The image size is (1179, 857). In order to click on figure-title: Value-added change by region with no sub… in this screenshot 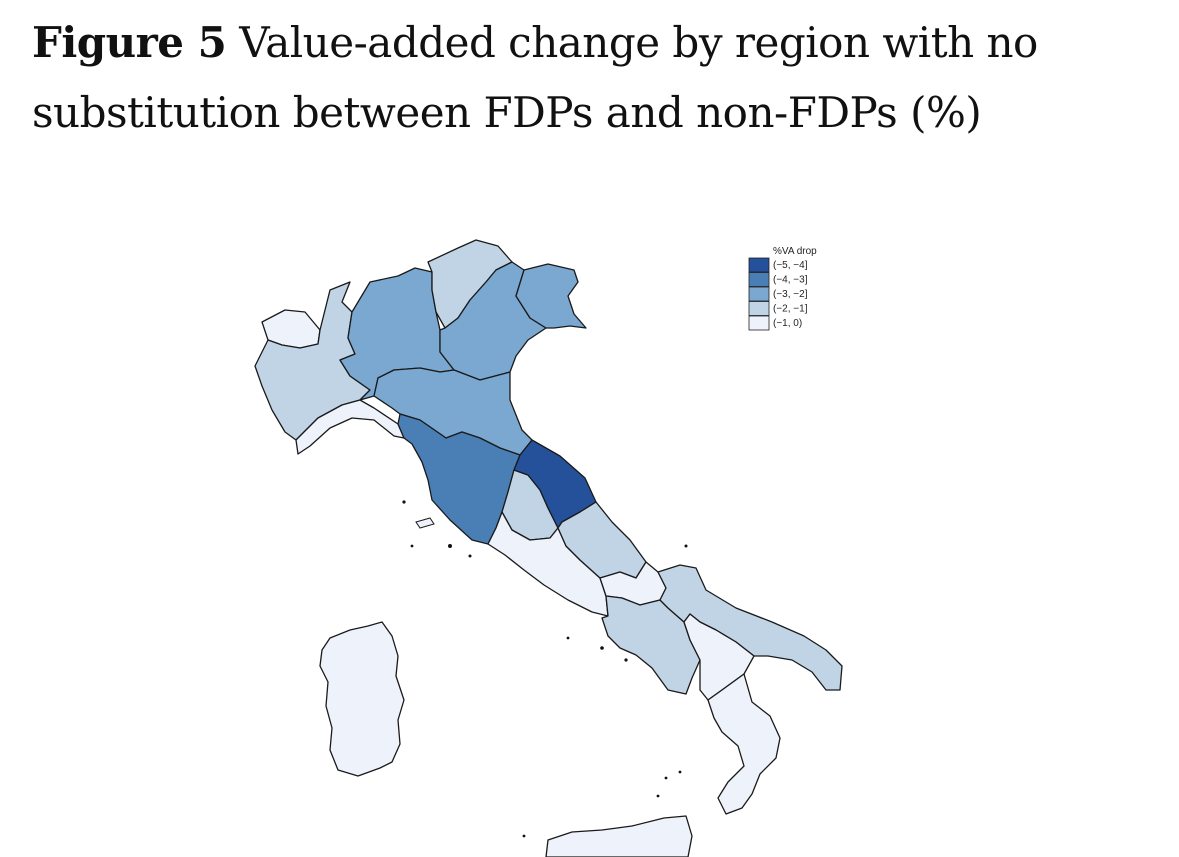, I will do `click(535, 77)`.